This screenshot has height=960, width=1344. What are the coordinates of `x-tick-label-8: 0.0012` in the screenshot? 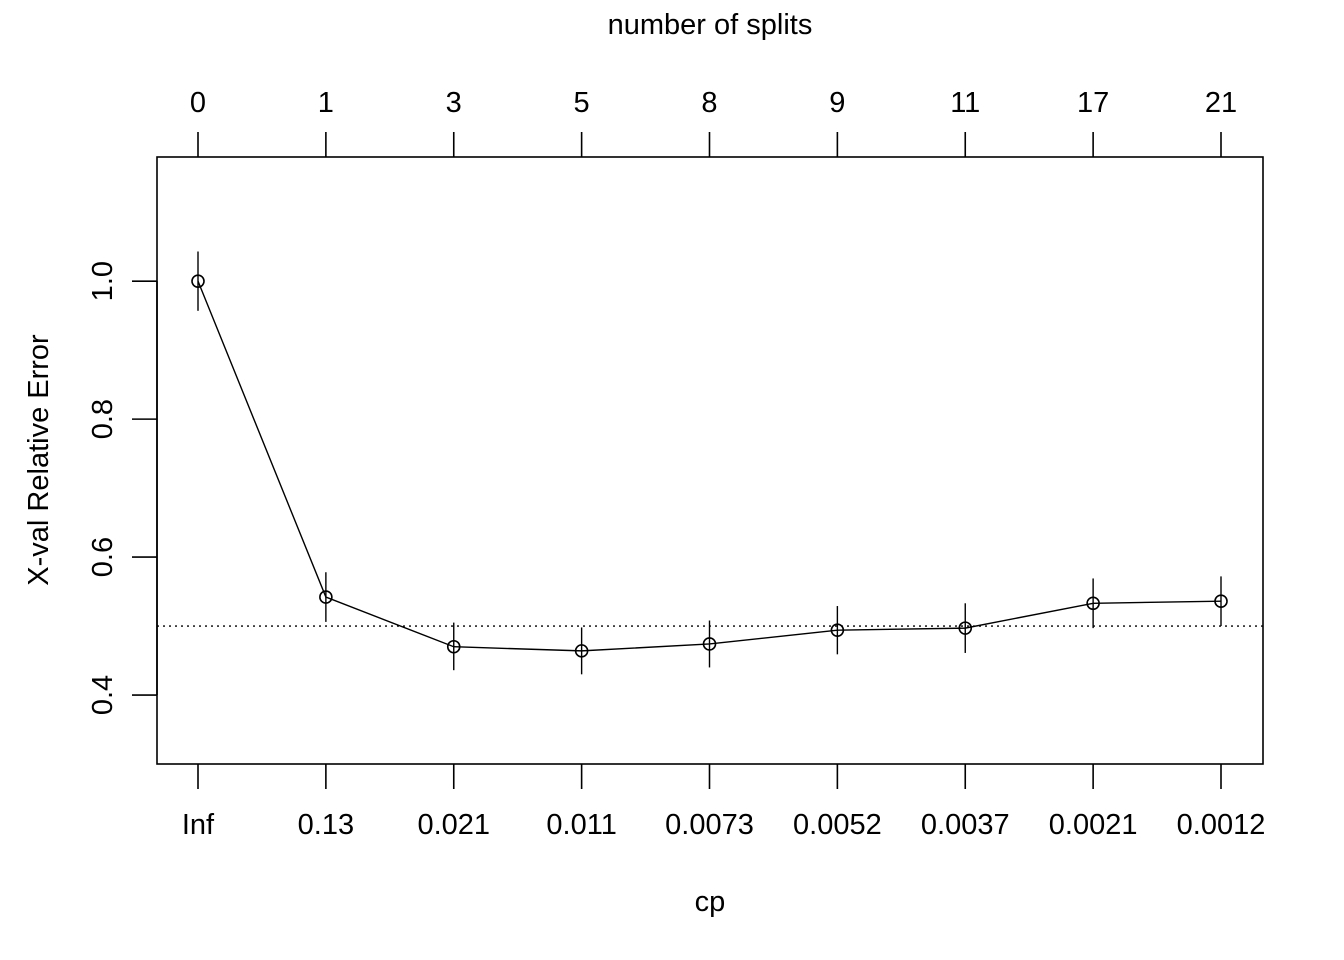 It's located at (1221, 825).